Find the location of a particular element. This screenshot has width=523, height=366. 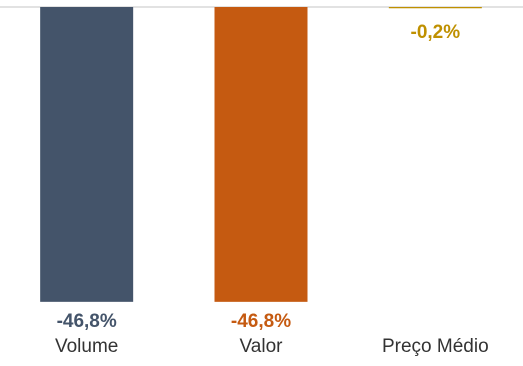

data-label-2: -0,2% is located at coordinates (436, 32).